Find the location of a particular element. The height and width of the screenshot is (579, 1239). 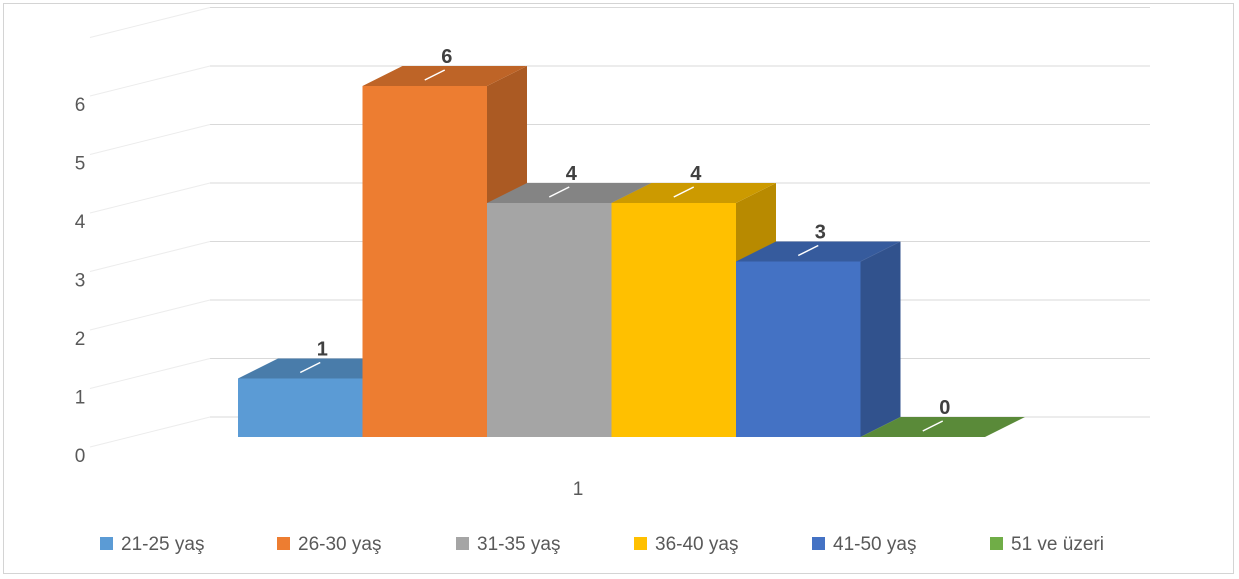

y-tick-label: 6 is located at coordinates (80, 105).